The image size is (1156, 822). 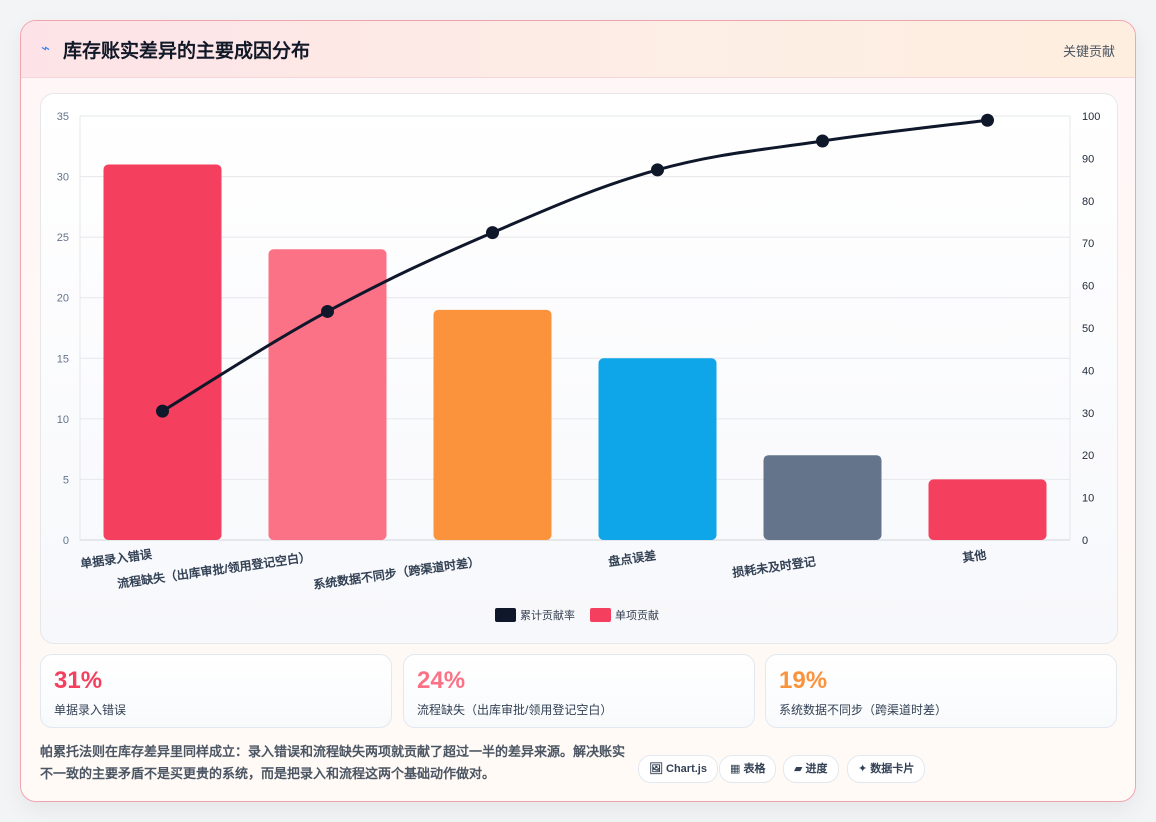 What do you see at coordinates (396, 573) in the screenshot?
I see `x-tick-label: 系统数据不同步（跨渠道时差）` at bounding box center [396, 573].